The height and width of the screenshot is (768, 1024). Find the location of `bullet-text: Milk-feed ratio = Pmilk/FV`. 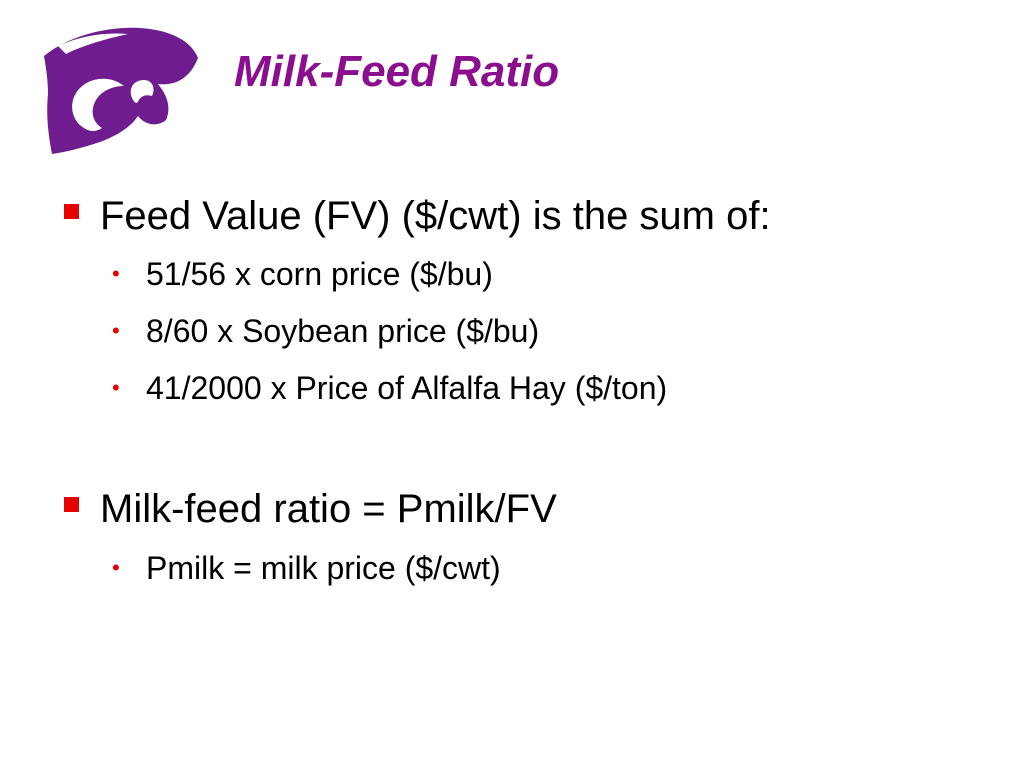

bullet-text: Milk-feed ratio = Pmilk/FV is located at coordinates (328, 509).